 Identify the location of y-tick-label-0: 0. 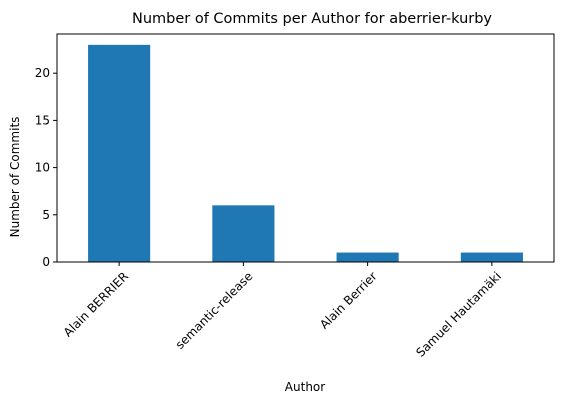
(46, 262).